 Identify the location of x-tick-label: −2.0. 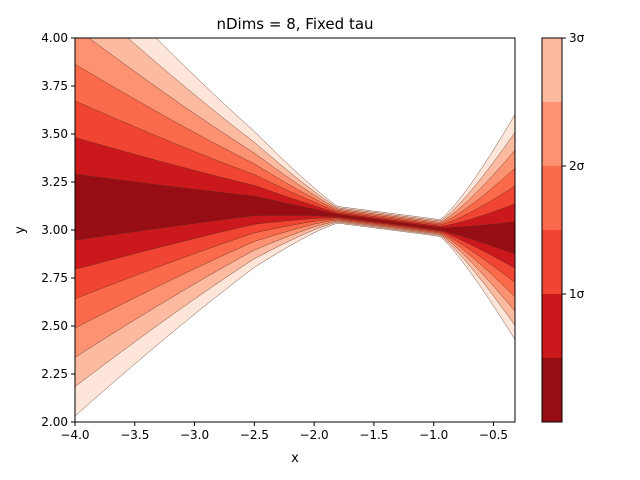
(314, 435).